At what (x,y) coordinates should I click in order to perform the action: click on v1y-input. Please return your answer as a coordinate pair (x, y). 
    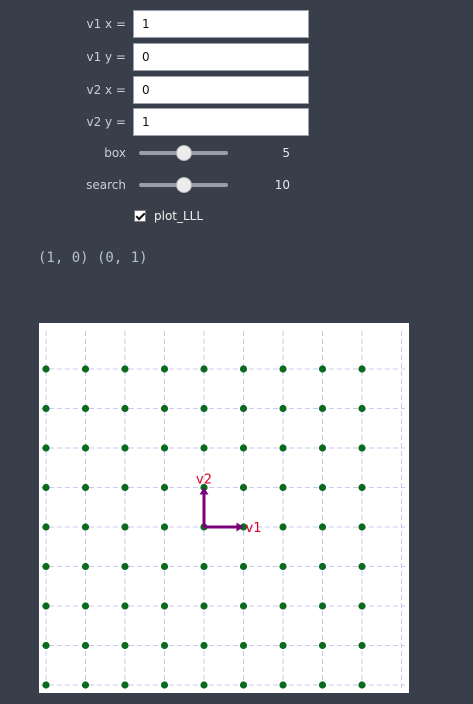
    Looking at the image, I should click on (221, 57).